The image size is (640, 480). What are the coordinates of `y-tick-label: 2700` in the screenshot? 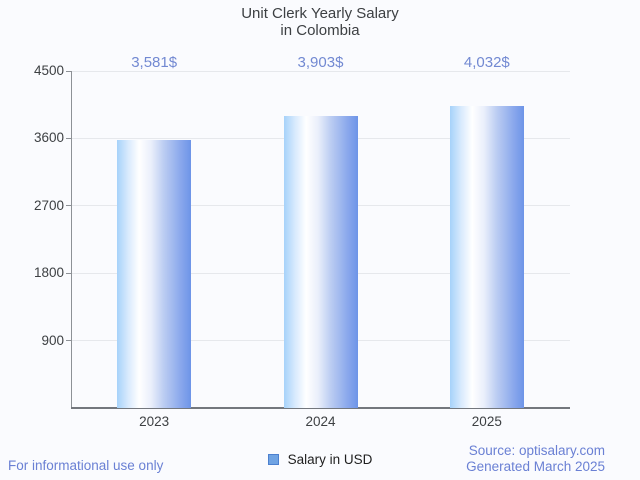 It's located at (48, 205).